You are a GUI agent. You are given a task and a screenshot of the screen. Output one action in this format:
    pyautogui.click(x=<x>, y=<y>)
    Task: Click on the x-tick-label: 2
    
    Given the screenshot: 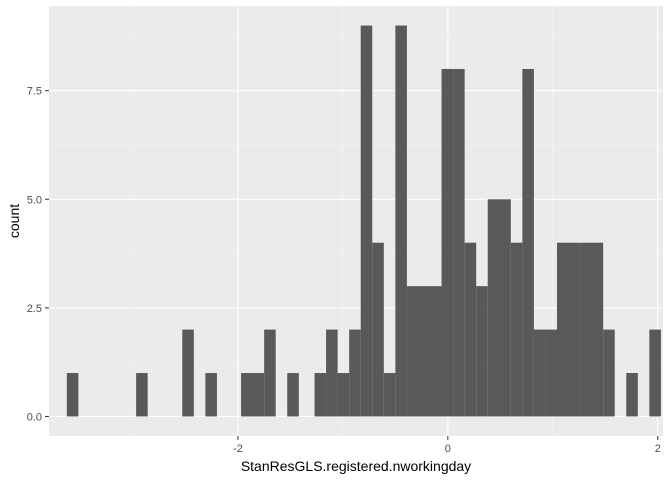 What is the action you would take?
    pyautogui.click(x=658, y=449)
    